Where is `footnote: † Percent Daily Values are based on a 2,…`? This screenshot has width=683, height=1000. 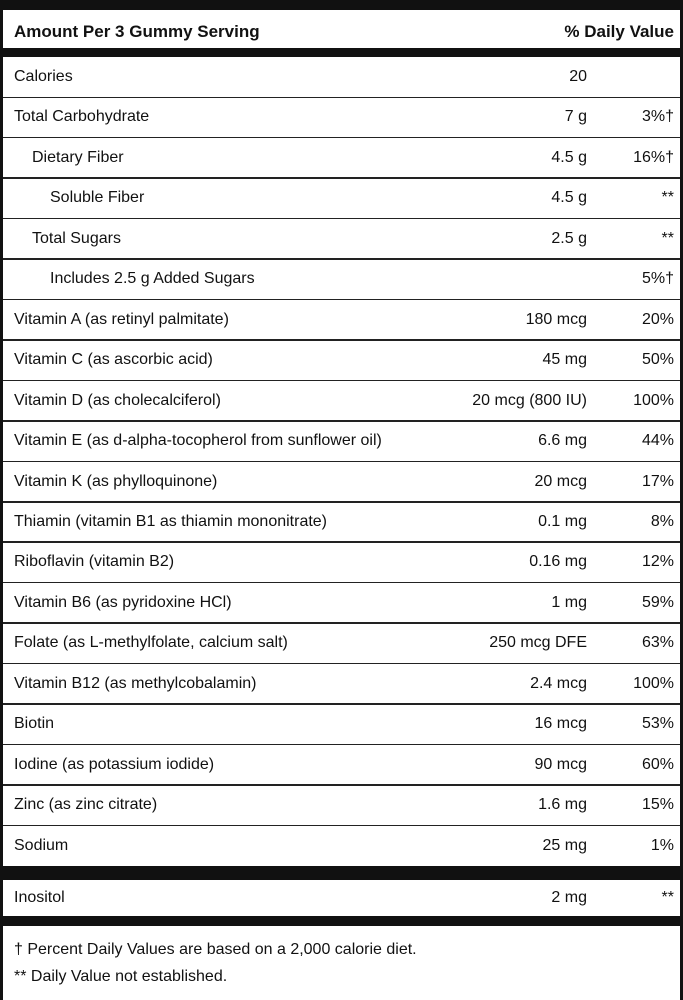 footnote: † Percent Daily Values are based on a 2,… is located at coordinates (215, 949).